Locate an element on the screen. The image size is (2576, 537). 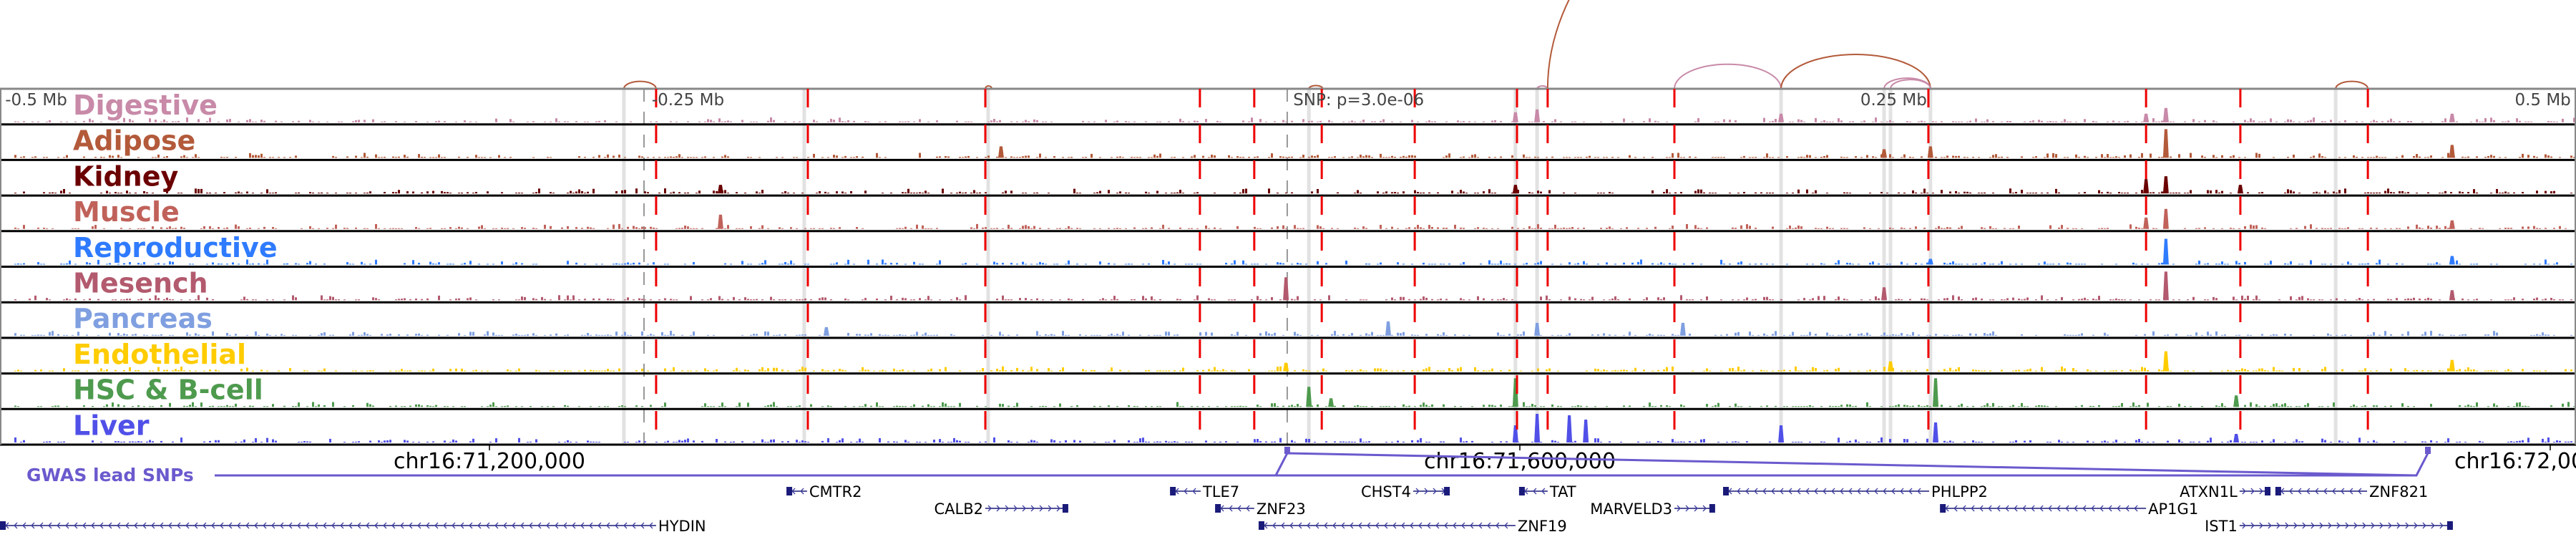
track-label: Pancreas is located at coordinates (143, 318).